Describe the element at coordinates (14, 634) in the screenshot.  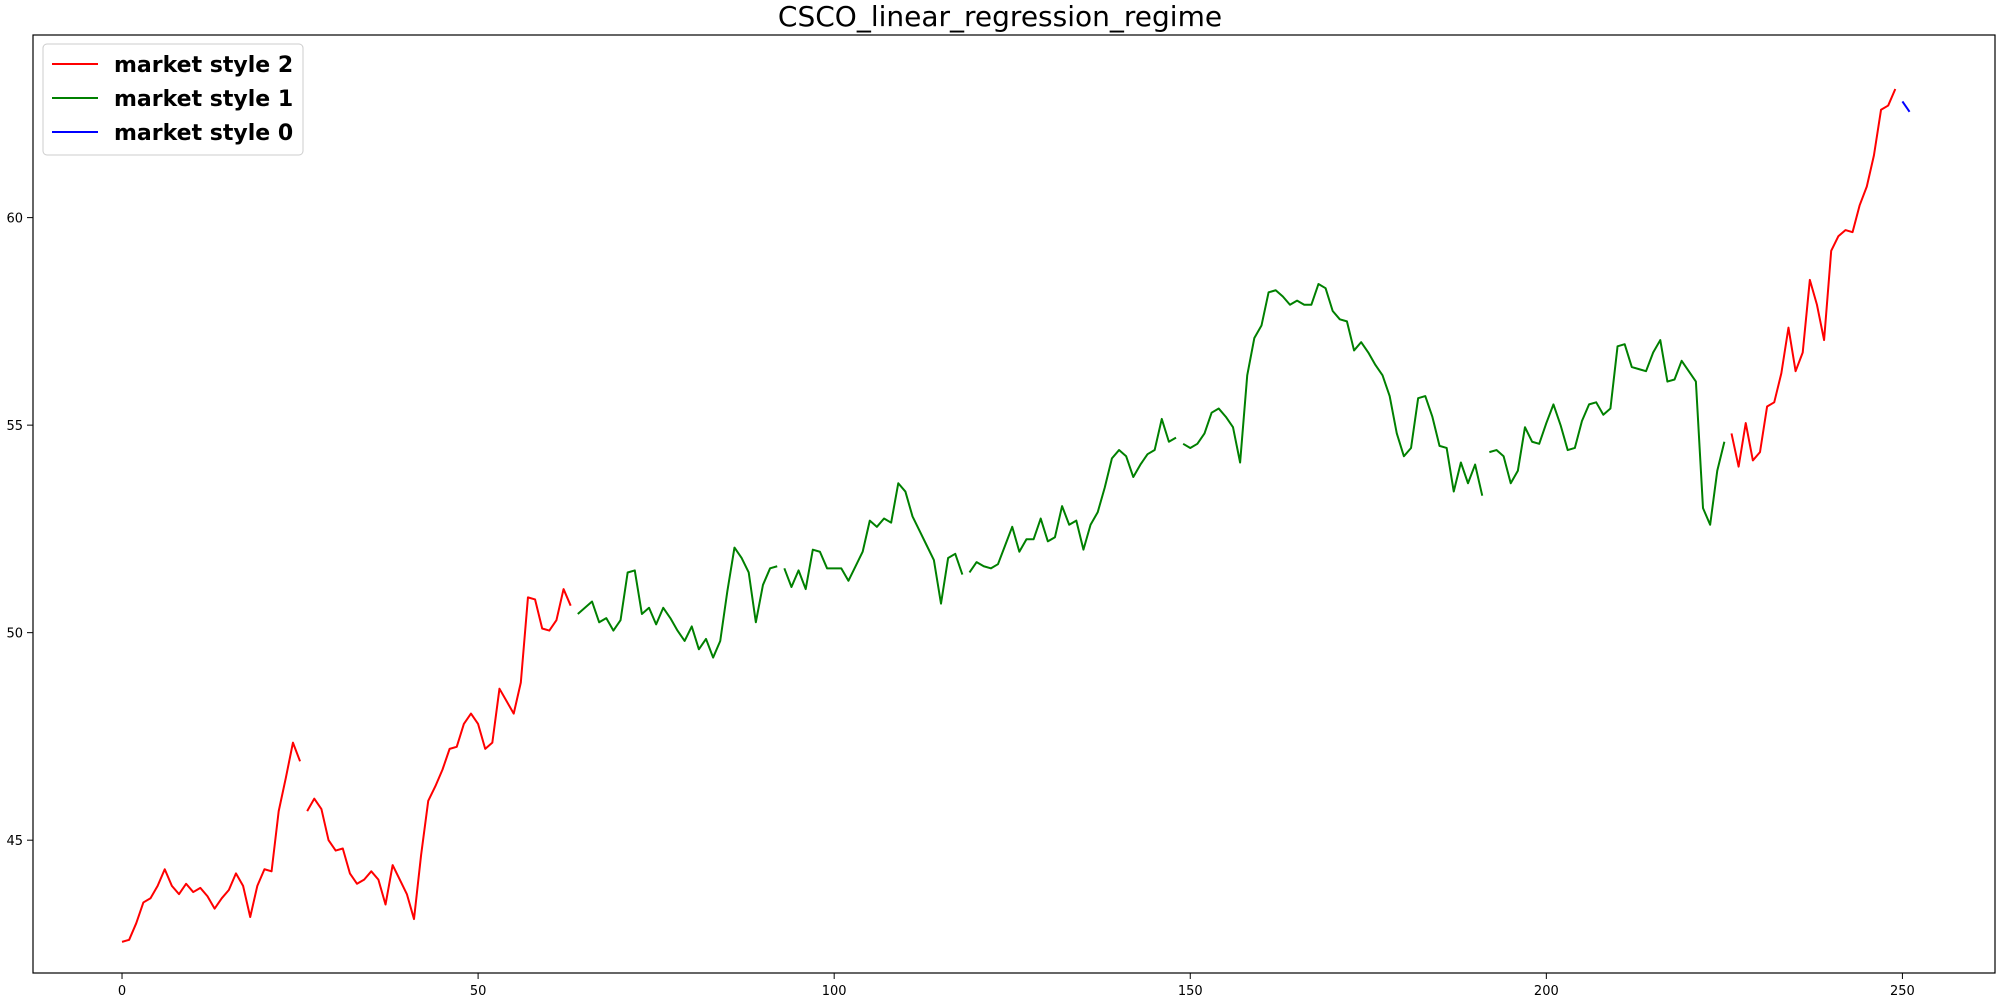
I see `y-tick-label: 50` at that location.